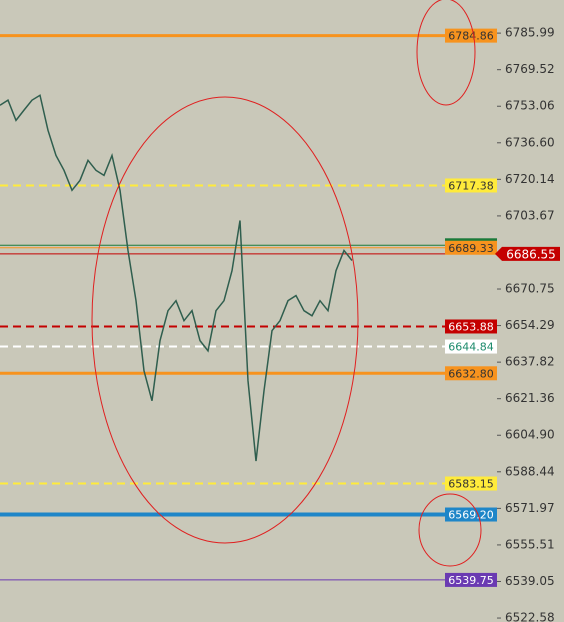 This screenshot has height=622, width=564. Describe the element at coordinates (530, 435) in the screenshot. I see `y-tick-label: 6604.90` at that location.